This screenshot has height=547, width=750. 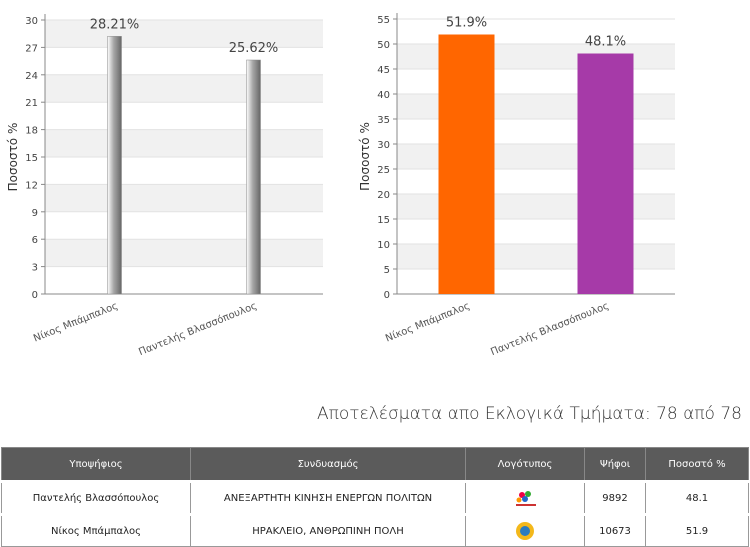 I want to click on y-tick-label: 35, so click(x=383, y=120).